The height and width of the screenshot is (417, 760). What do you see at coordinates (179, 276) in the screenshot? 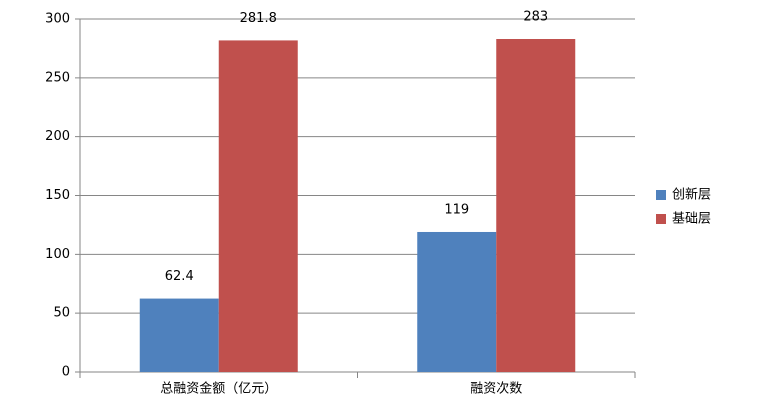
I see `value-label: 62.4` at bounding box center [179, 276].